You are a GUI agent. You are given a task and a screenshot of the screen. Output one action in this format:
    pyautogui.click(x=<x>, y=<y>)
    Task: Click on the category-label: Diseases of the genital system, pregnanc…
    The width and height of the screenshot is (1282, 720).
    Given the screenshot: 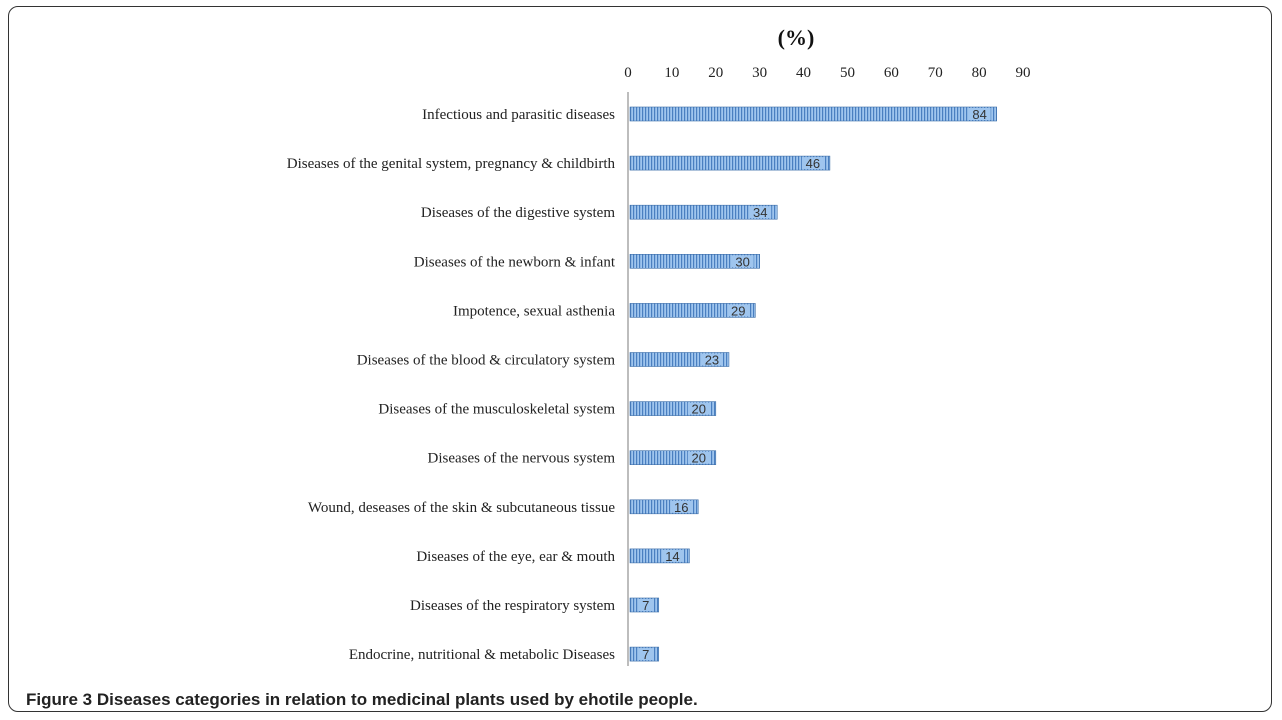 What is the action you would take?
    pyautogui.click(x=451, y=164)
    